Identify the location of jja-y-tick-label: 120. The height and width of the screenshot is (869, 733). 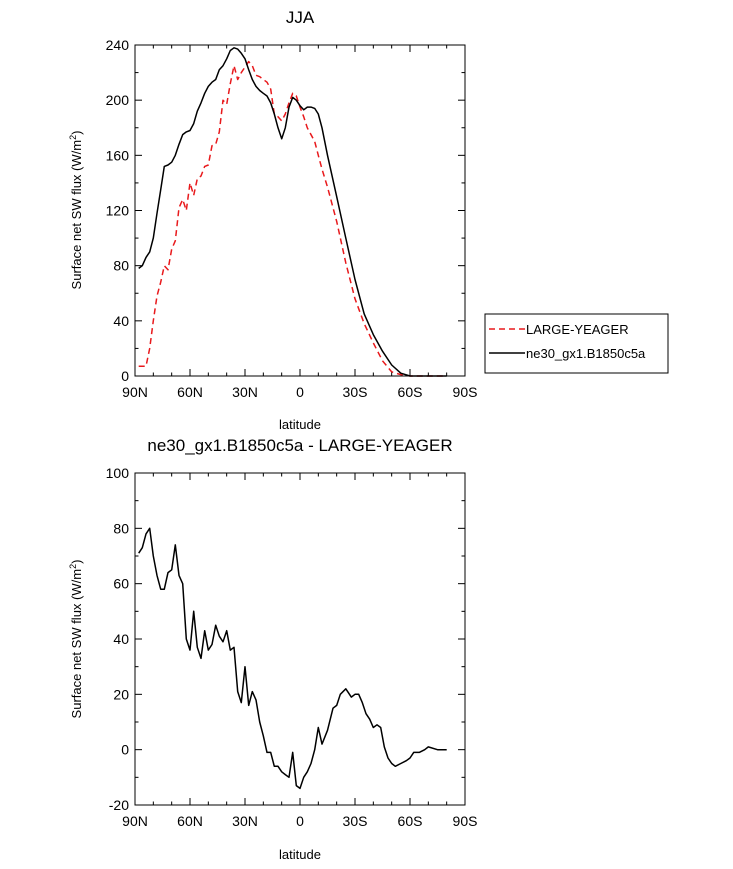
(118, 211).